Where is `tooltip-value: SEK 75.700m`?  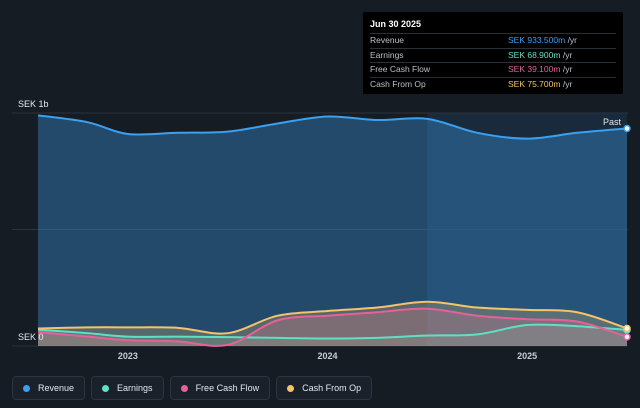 tooltip-value: SEK 75.700m is located at coordinates (534, 83).